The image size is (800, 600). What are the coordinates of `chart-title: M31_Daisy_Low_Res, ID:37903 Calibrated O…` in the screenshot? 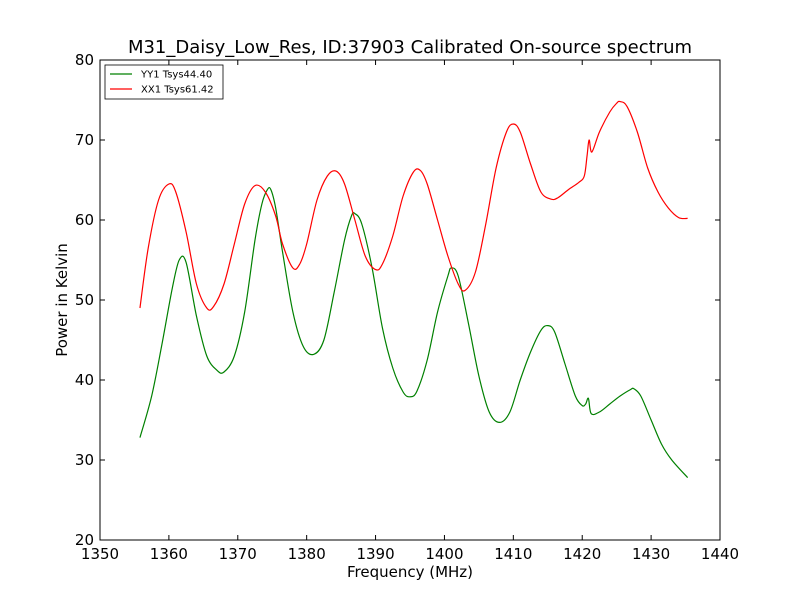 It's located at (410, 47).